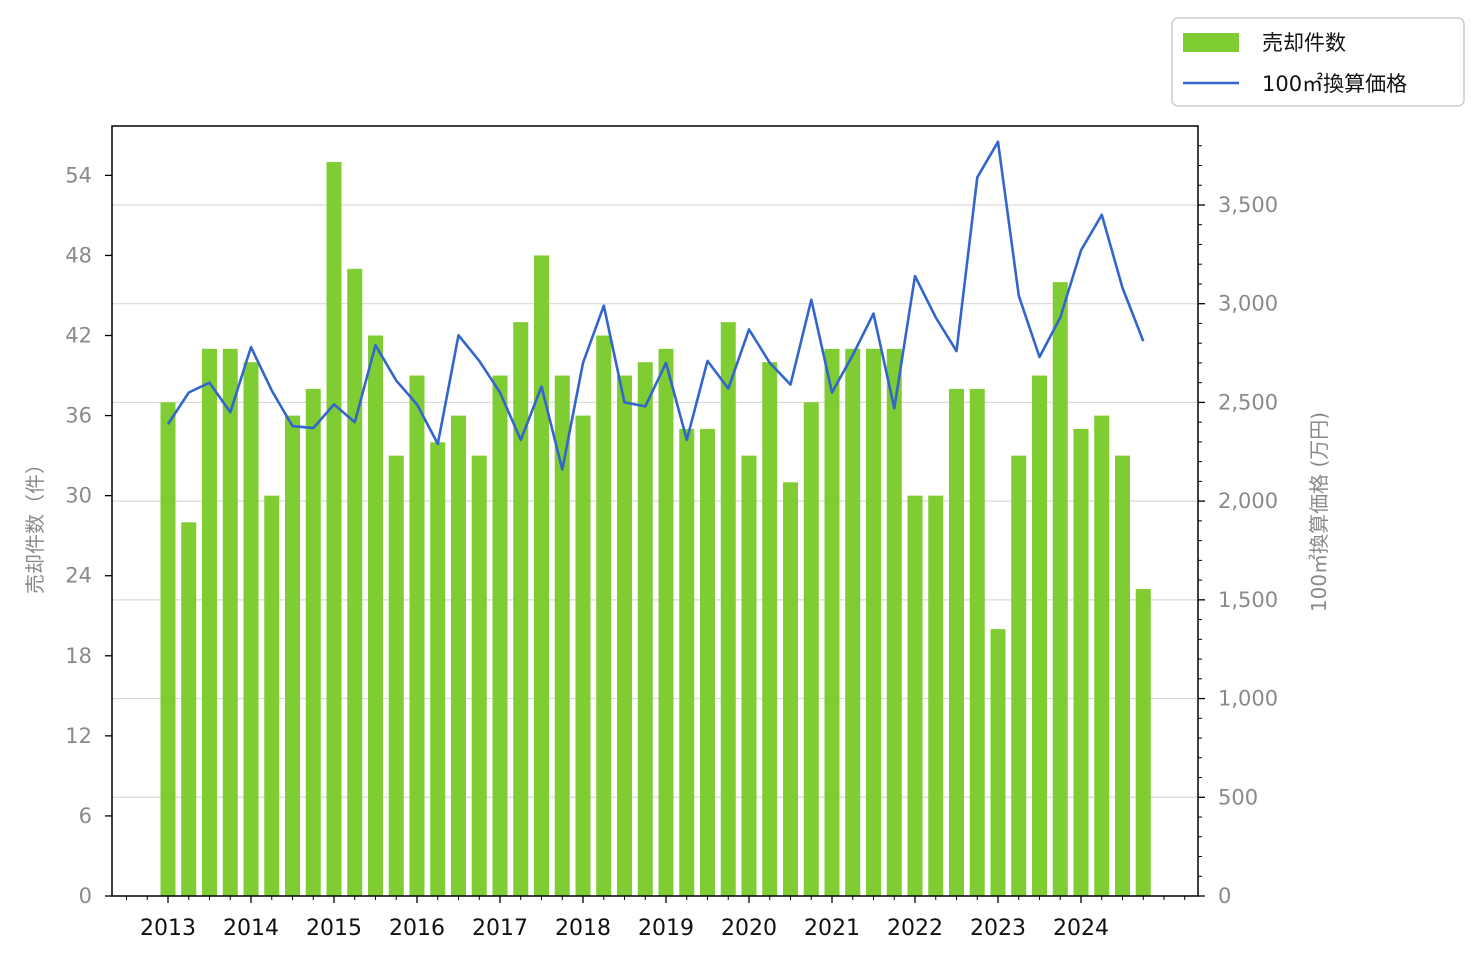  I want to click on legend-box, so click(1318, 62).